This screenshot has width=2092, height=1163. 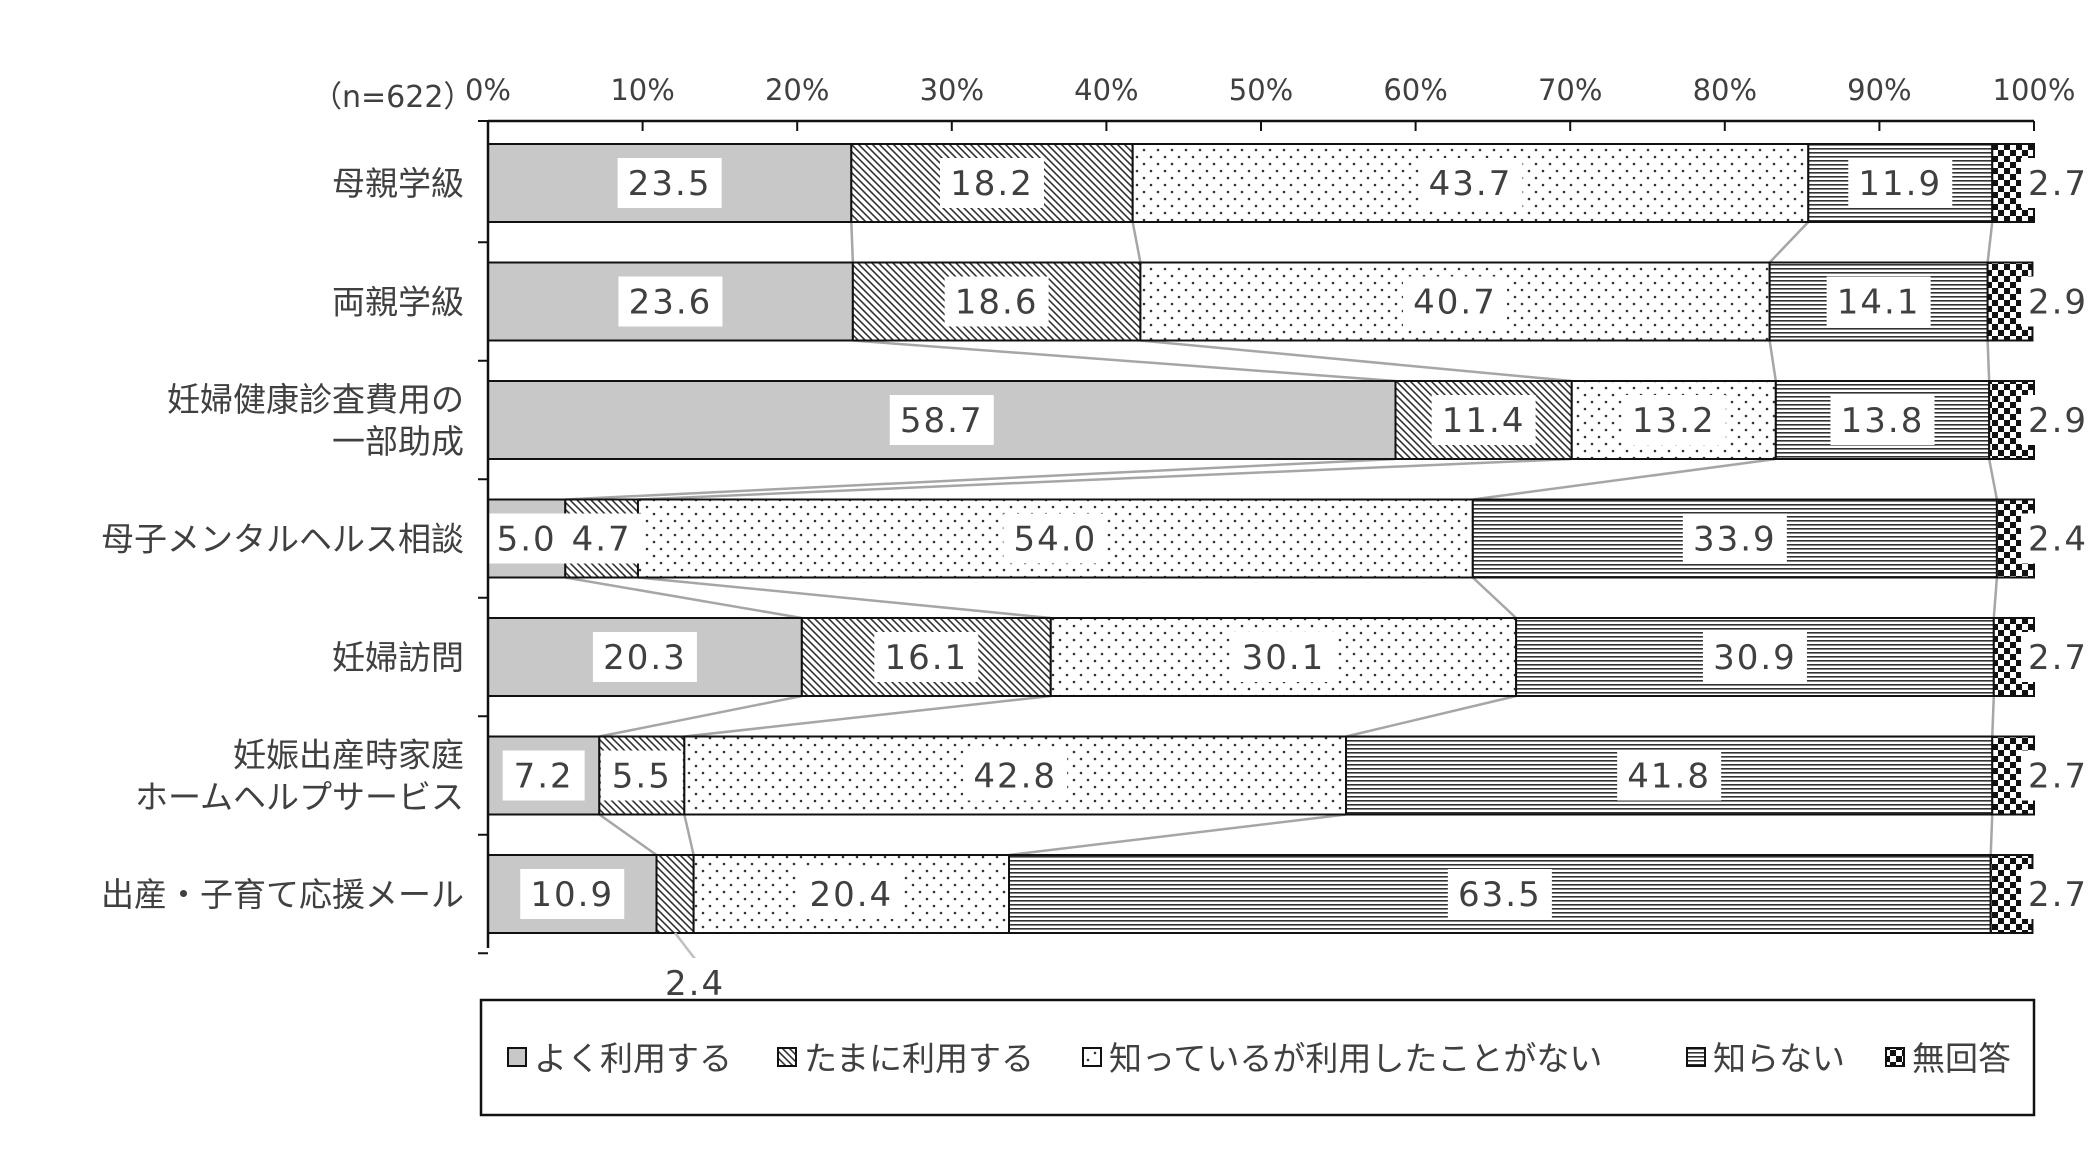 I want to click on data-label: 4.7, so click(x=602, y=540).